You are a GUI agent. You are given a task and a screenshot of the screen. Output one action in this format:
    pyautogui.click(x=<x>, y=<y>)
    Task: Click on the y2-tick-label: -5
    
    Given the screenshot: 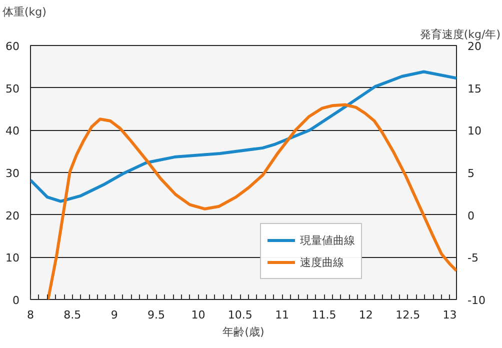 What is the action you would take?
    pyautogui.click(x=473, y=258)
    